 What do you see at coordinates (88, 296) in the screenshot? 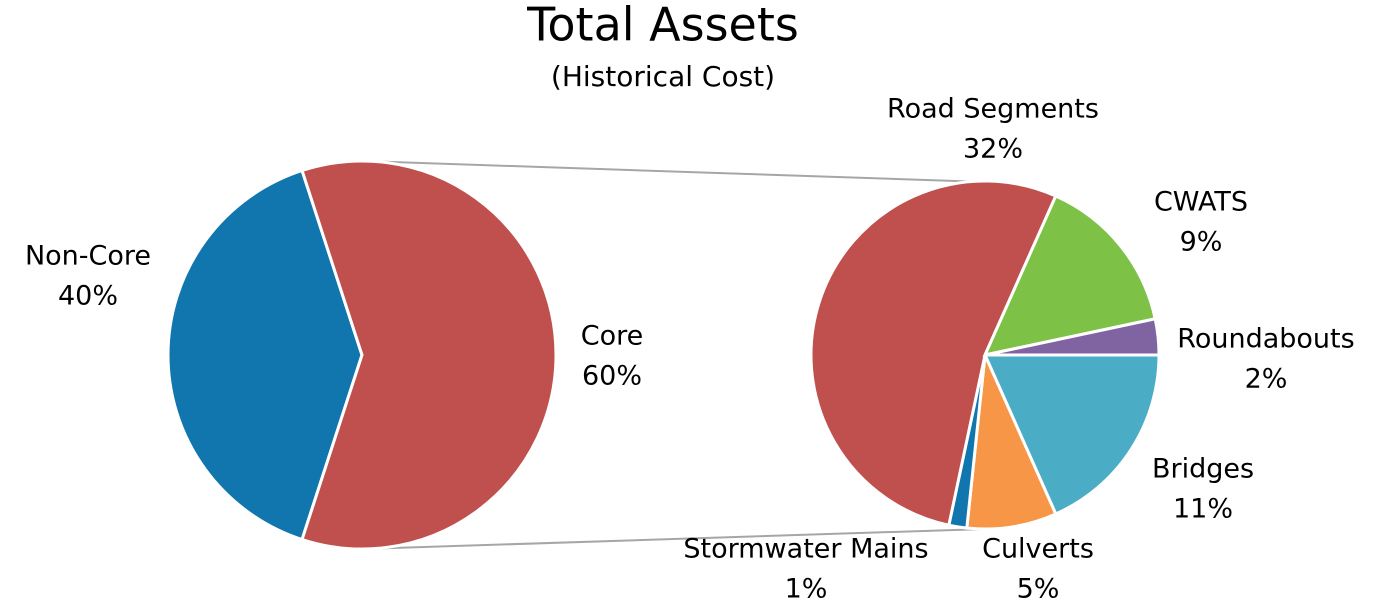
I see `slice-value-label: 40%` at bounding box center [88, 296].